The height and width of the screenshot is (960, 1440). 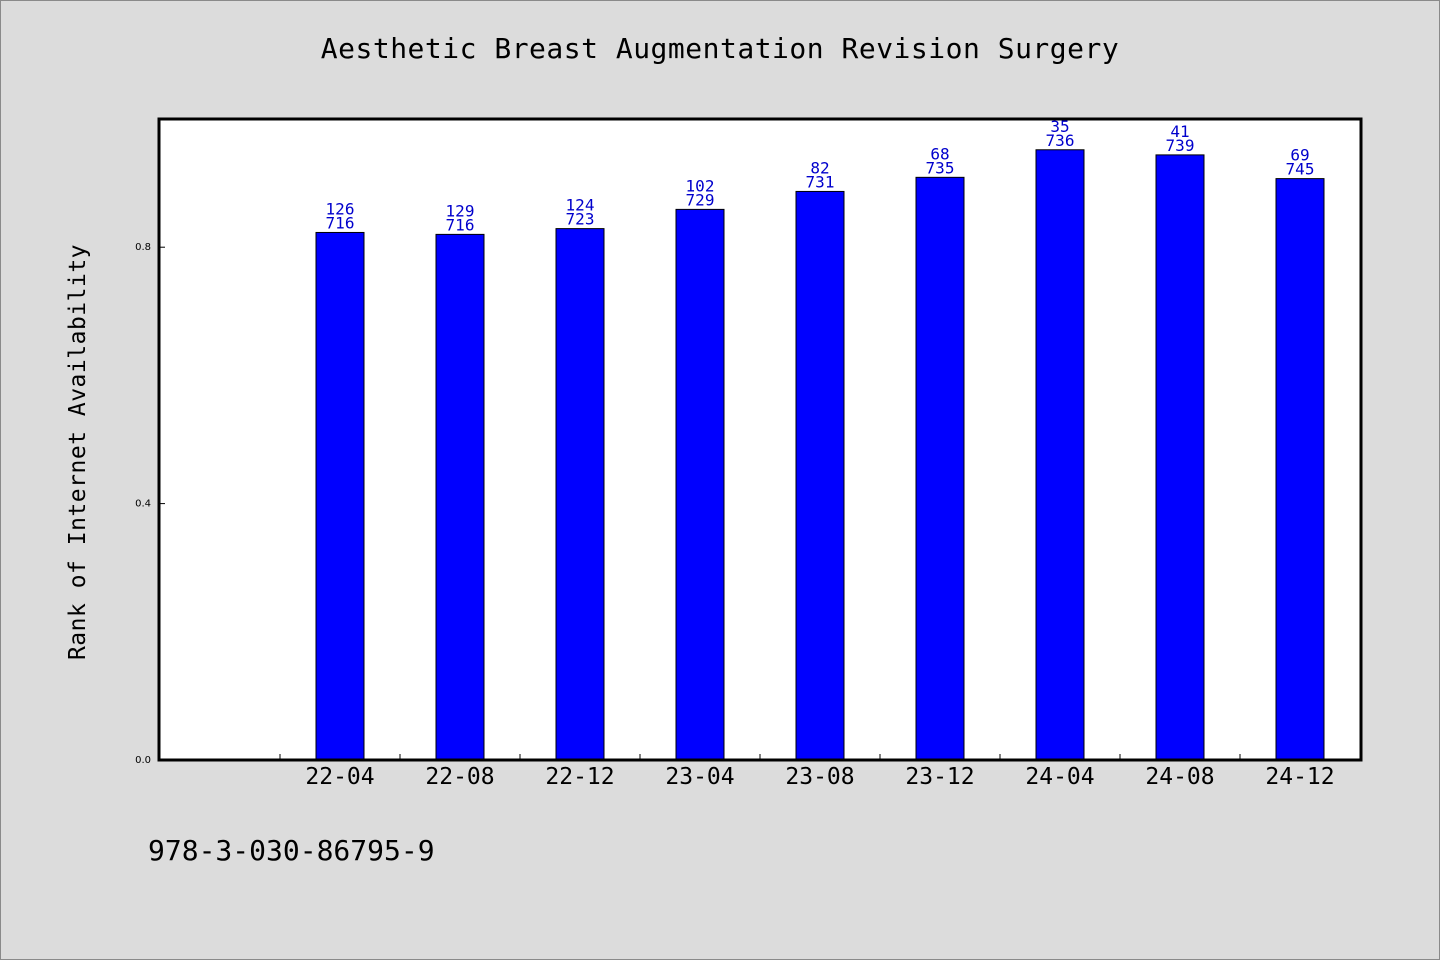 I want to click on x-tick-label-23-08: 23-08, so click(x=819, y=777).